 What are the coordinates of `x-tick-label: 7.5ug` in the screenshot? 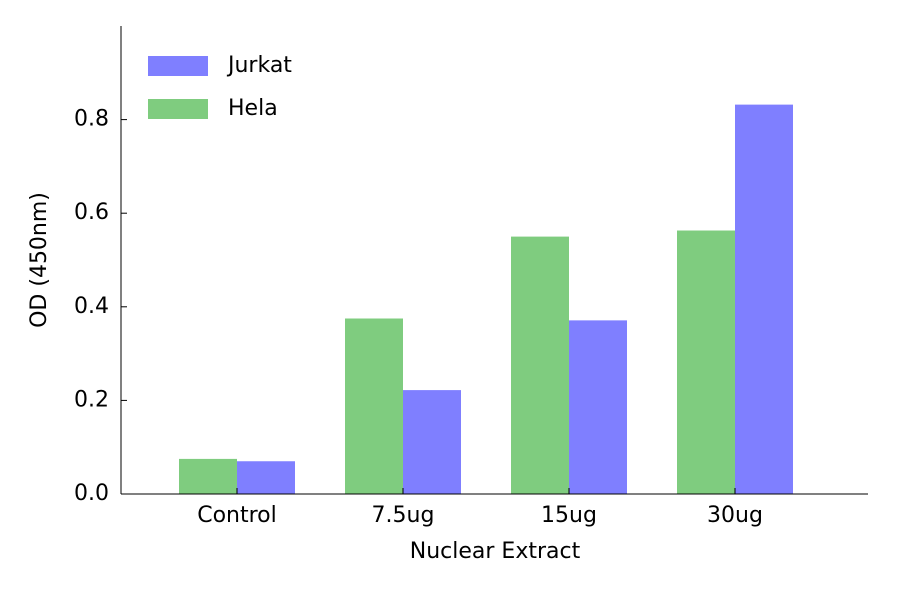 It's located at (403, 515).